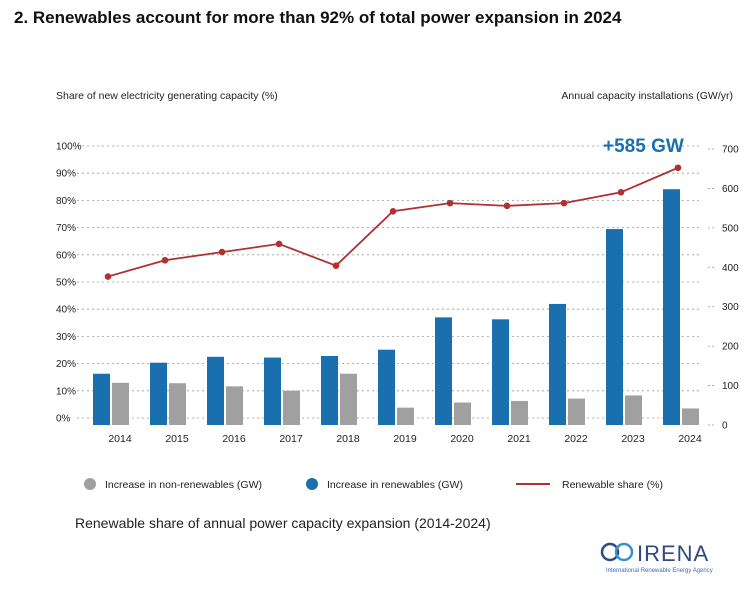  Describe the element at coordinates (66, 283) in the screenshot. I see `left-tick-label: 50%` at that location.